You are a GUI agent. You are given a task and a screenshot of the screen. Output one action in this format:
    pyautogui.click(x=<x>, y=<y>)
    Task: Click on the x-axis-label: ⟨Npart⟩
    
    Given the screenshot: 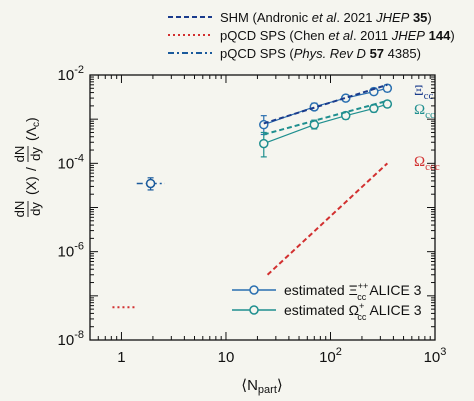 What is the action you would take?
    pyautogui.click(x=262, y=386)
    